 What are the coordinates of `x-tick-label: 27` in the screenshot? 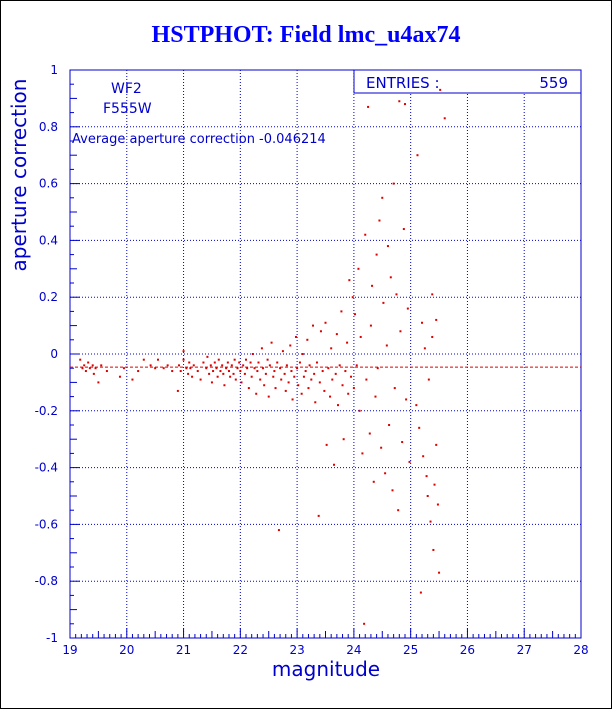 It's located at (524, 650).